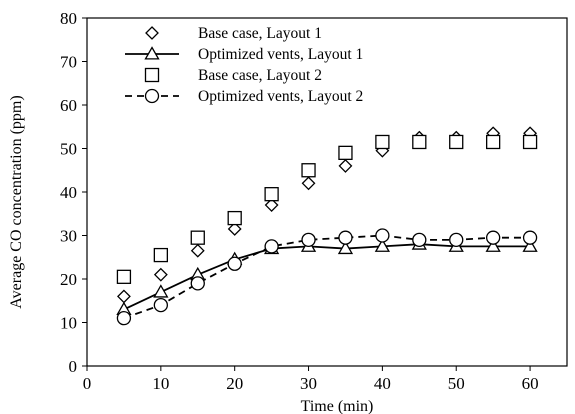 Image resolution: width=575 pixels, height=414 pixels. Describe the element at coordinates (280, 96) in the screenshot. I see `legend-label-4: Optimized vents, Layout 2` at that location.